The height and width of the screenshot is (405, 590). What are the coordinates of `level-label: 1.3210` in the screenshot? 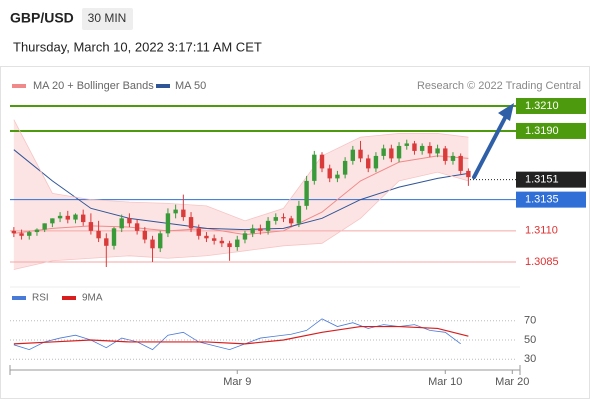 It's located at (542, 106).